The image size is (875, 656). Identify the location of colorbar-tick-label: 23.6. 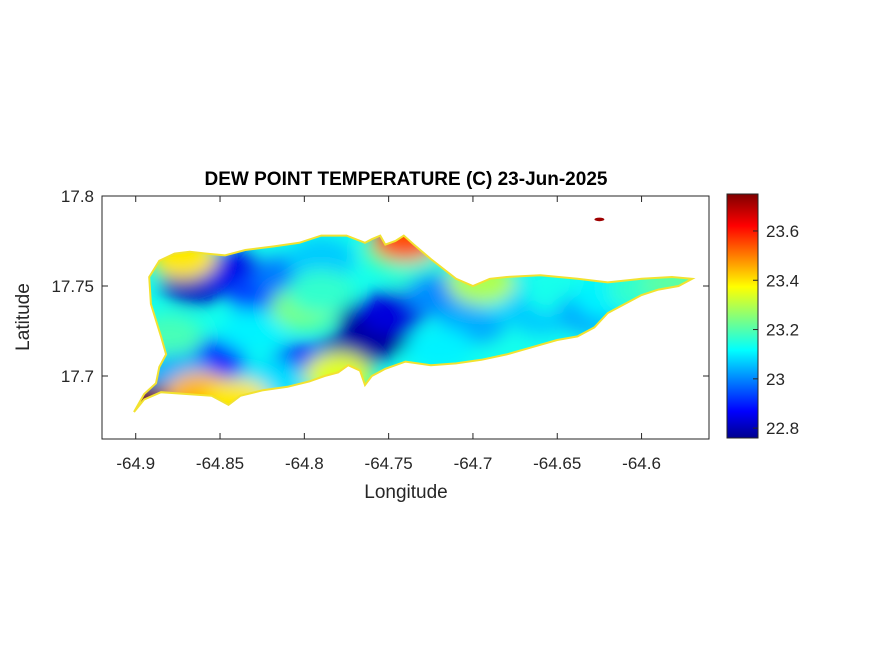
(782, 231).